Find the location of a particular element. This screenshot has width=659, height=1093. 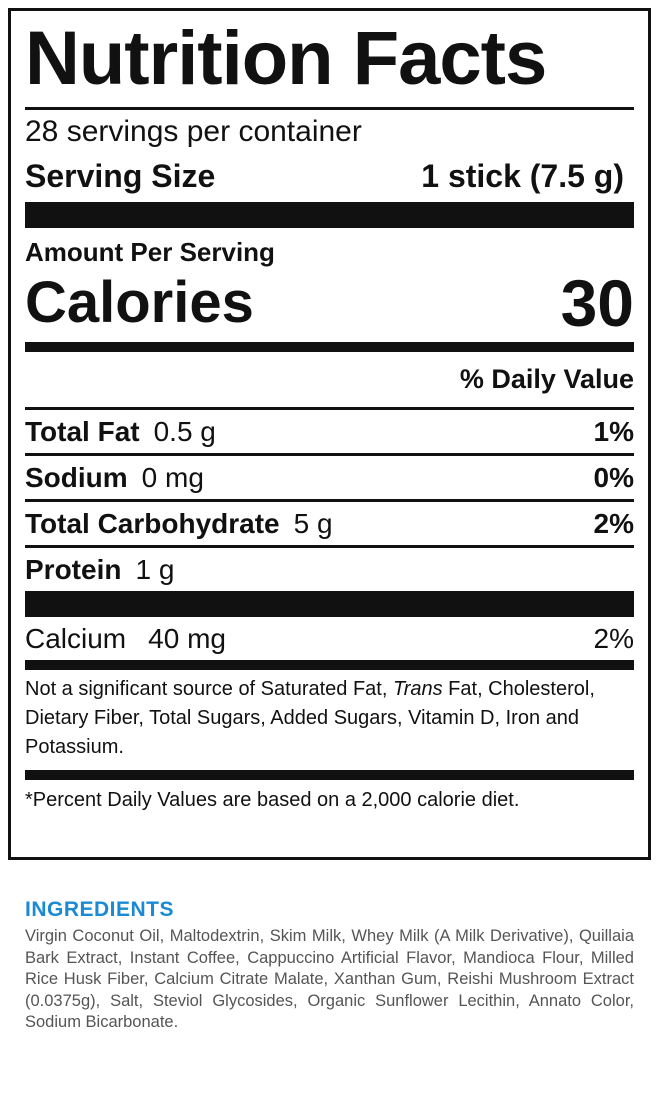

calories-row: Calories 30 is located at coordinates (329, 303).